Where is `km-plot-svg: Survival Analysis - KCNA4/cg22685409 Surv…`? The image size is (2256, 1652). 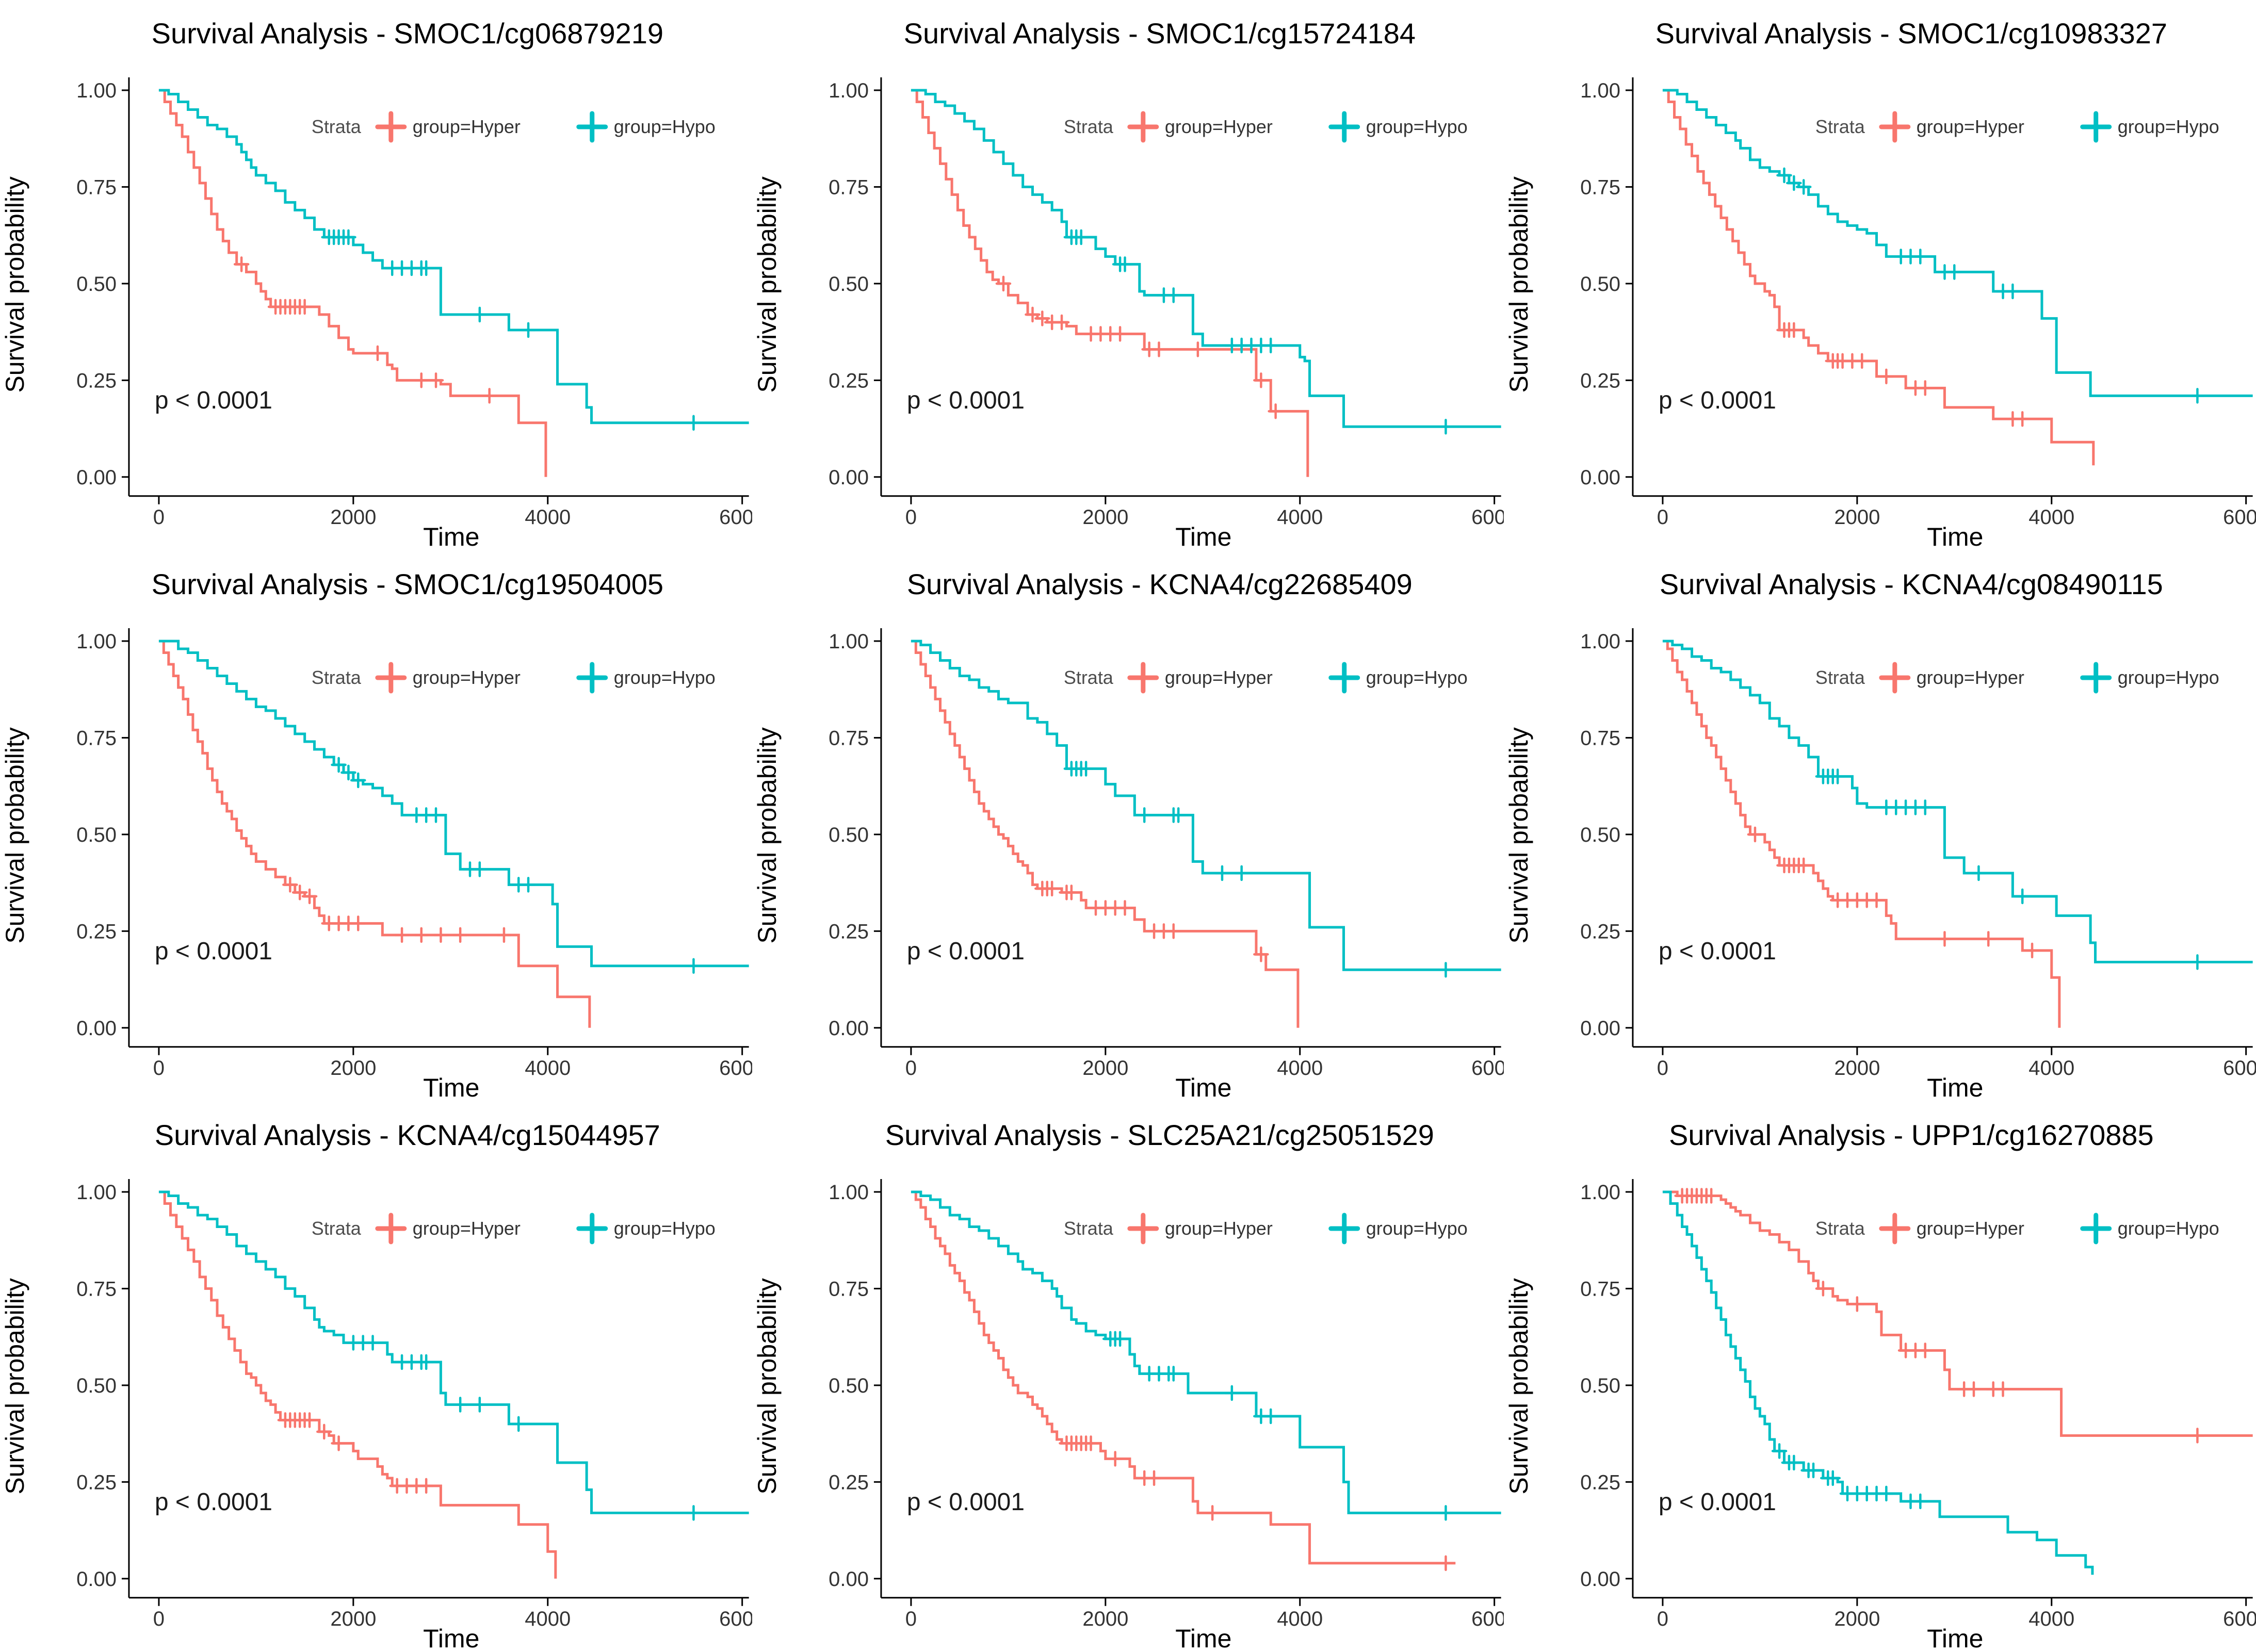 km-plot-svg: Survival Analysis - KCNA4/cg22685409 Surv… is located at coordinates (1128, 835).